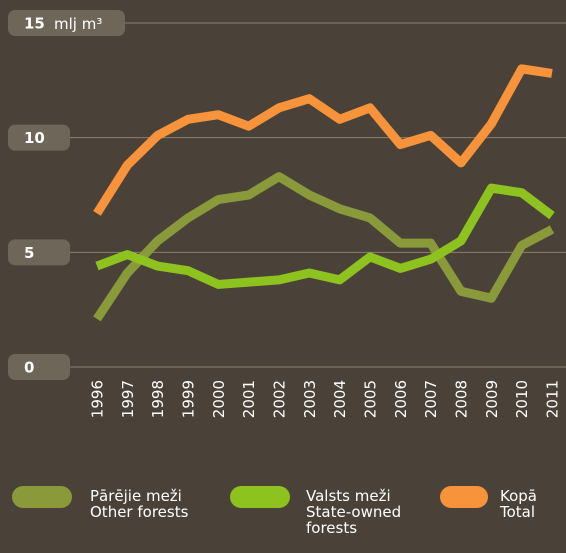  Describe the element at coordinates (219, 399) in the screenshot. I see `x-tick-label: 2000` at that location.